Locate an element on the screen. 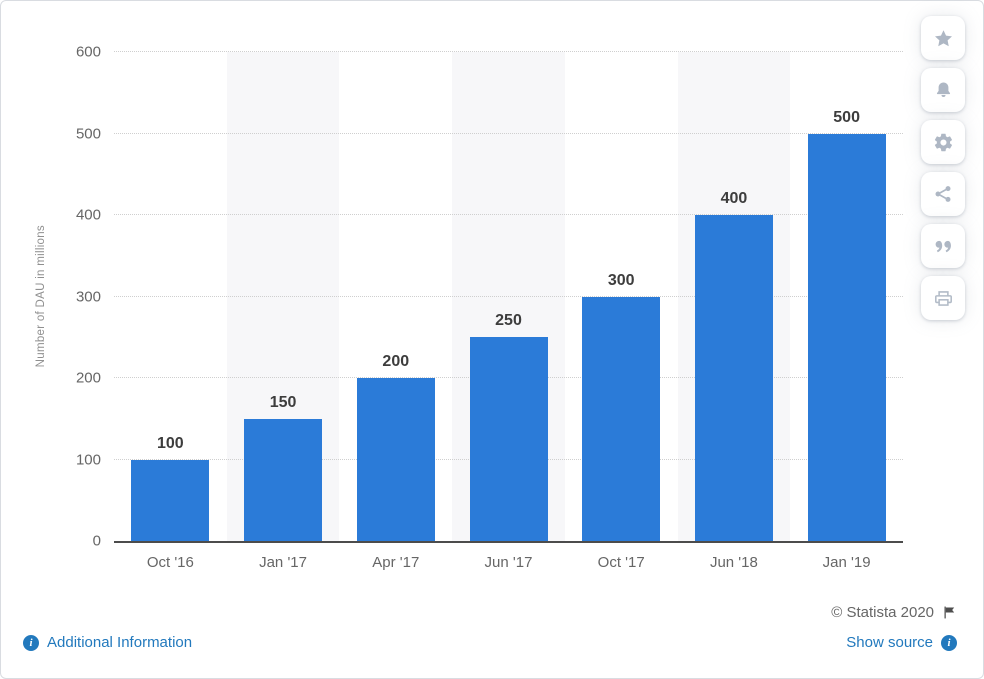 Image resolution: width=984 pixels, height=679 pixels. bar-value-label: 500 is located at coordinates (846, 117).